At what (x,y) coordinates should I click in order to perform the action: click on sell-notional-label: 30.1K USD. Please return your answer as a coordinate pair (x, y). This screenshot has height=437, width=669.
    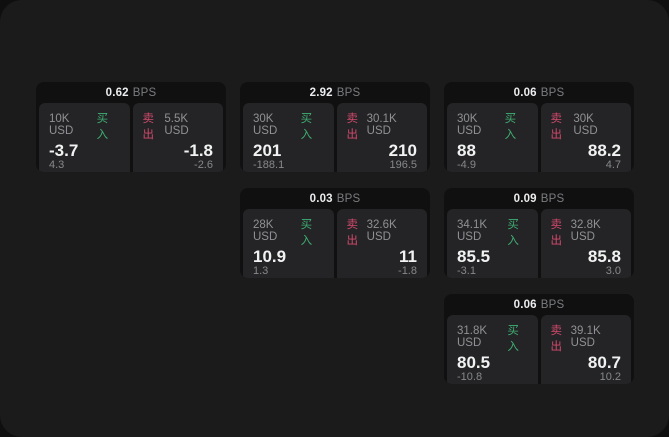
    Looking at the image, I should click on (381, 125).